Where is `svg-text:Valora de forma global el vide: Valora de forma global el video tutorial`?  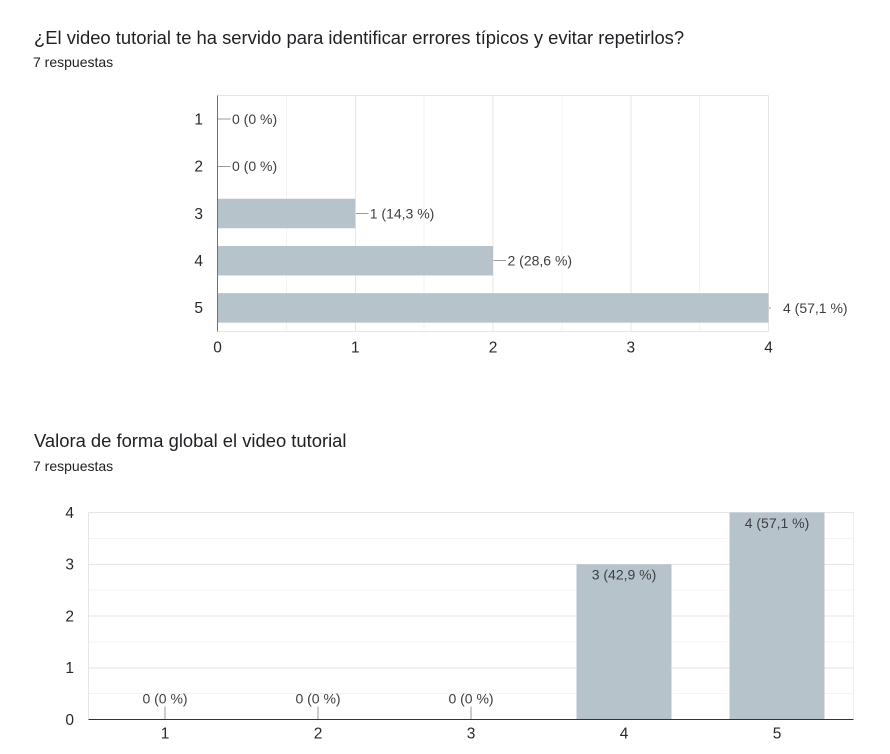 svg-text:Valora de forma global el vide: Valora de forma global el video tutorial is located at coordinates (190, 440).